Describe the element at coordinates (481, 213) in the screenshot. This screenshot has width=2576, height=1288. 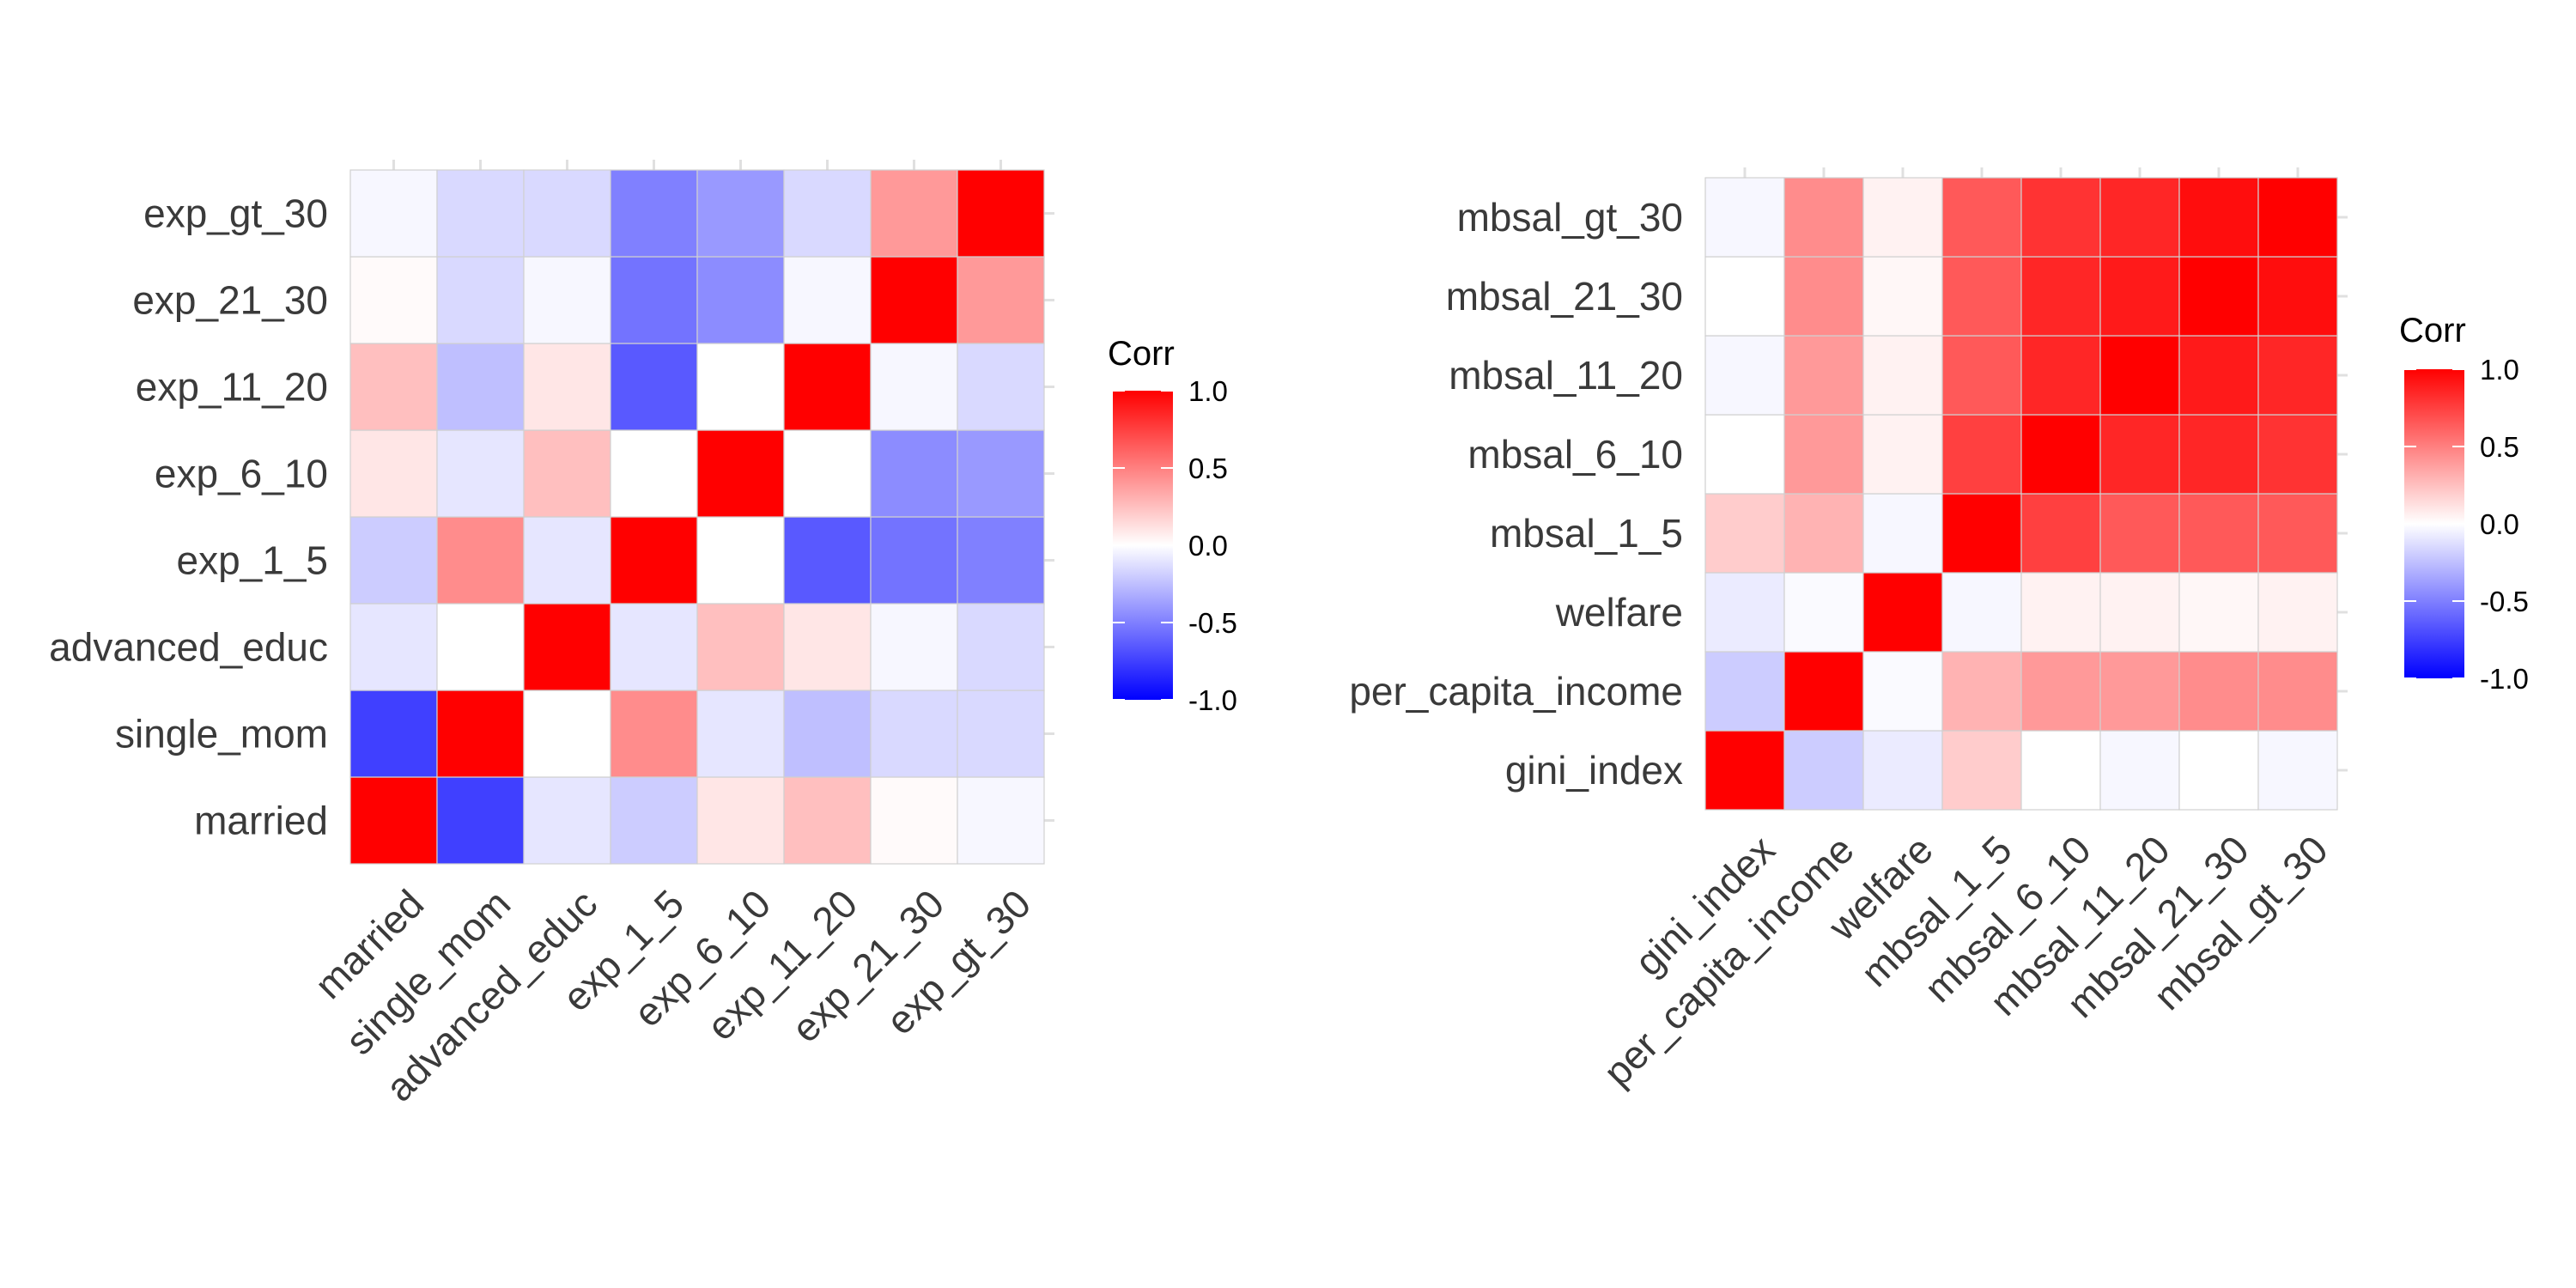
I see `heatmap-cell-exp_gt_30-single_mom` at that location.